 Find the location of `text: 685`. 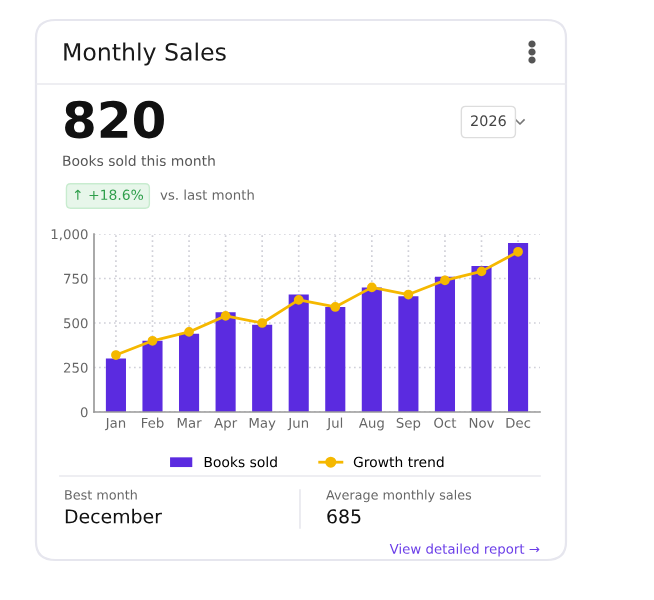

text: 685 is located at coordinates (344, 516).